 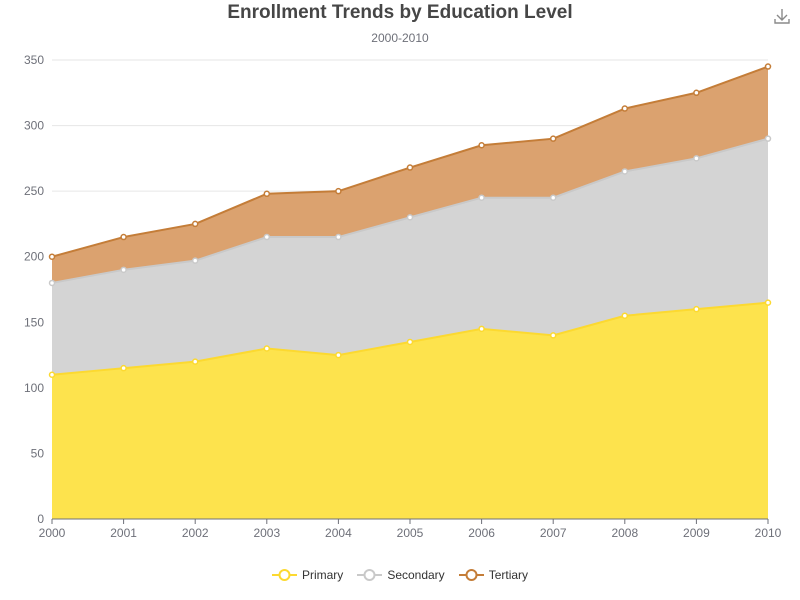 I want to click on x-tick-label: 2003, so click(x=266, y=533).